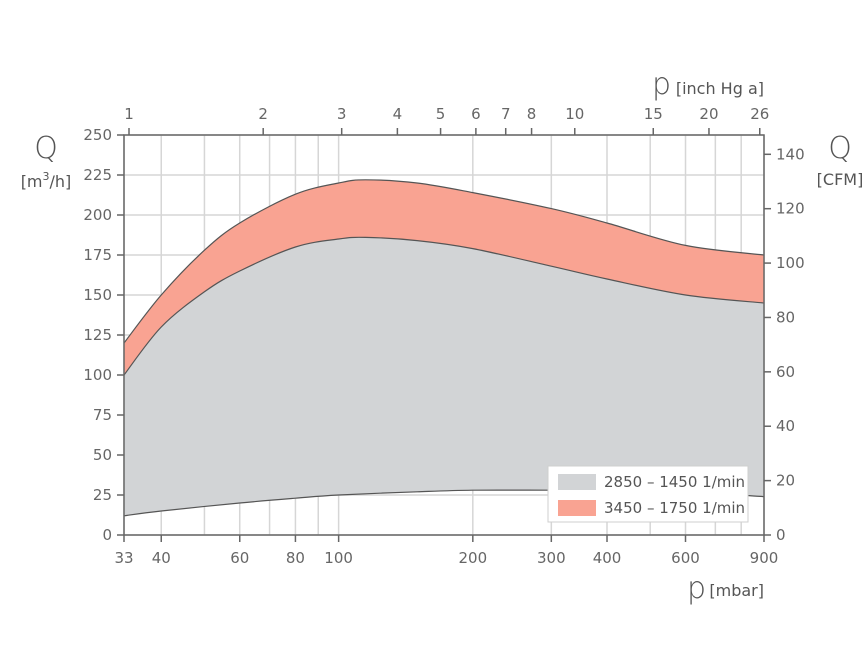 Image resolution: width=867 pixels, height=664 pixels. I want to click on legend: 2850 – 1450 1/min 3450 – 1750 1/min, so click(648, 494).